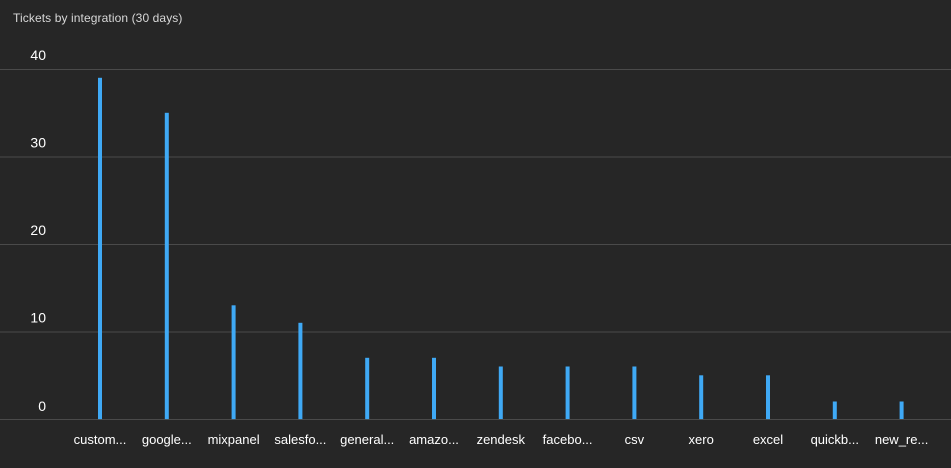 The image size is (951, 468). Describe the element at coordinates (234, 439) in the screenshot. I see `x-category-label: mixpanel` at that location.